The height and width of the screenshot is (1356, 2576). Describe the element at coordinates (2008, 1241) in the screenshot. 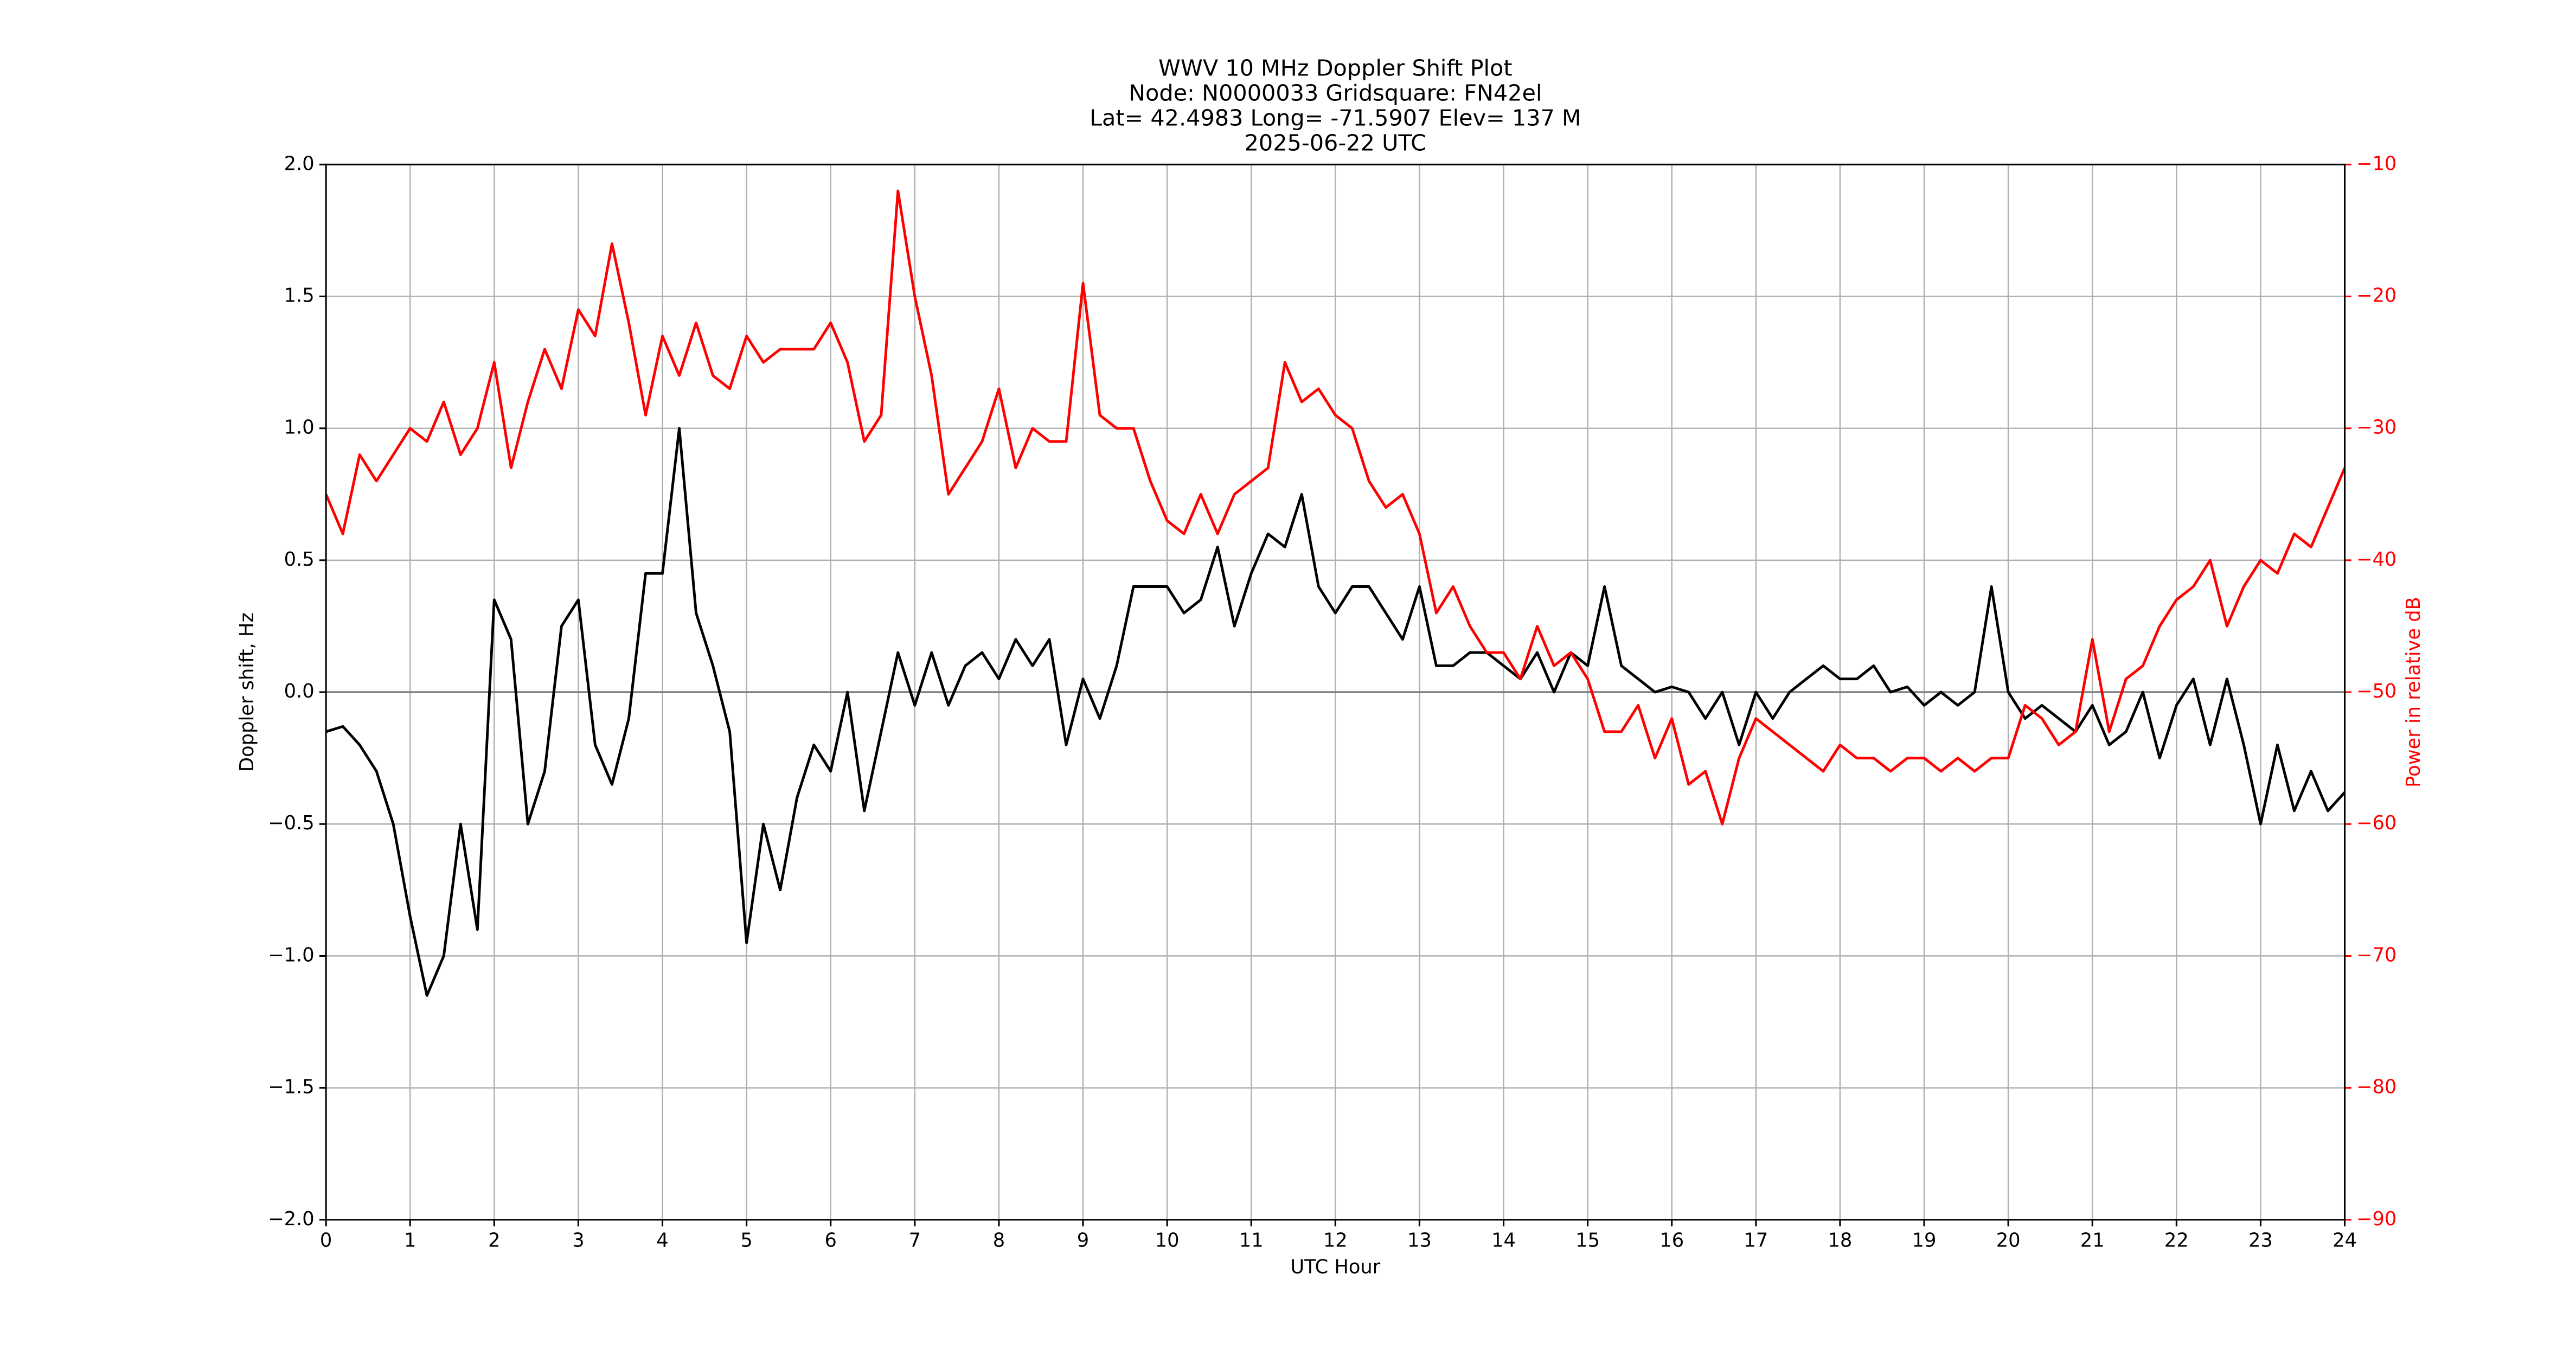

I see `x-tick-label: 20` at that location.